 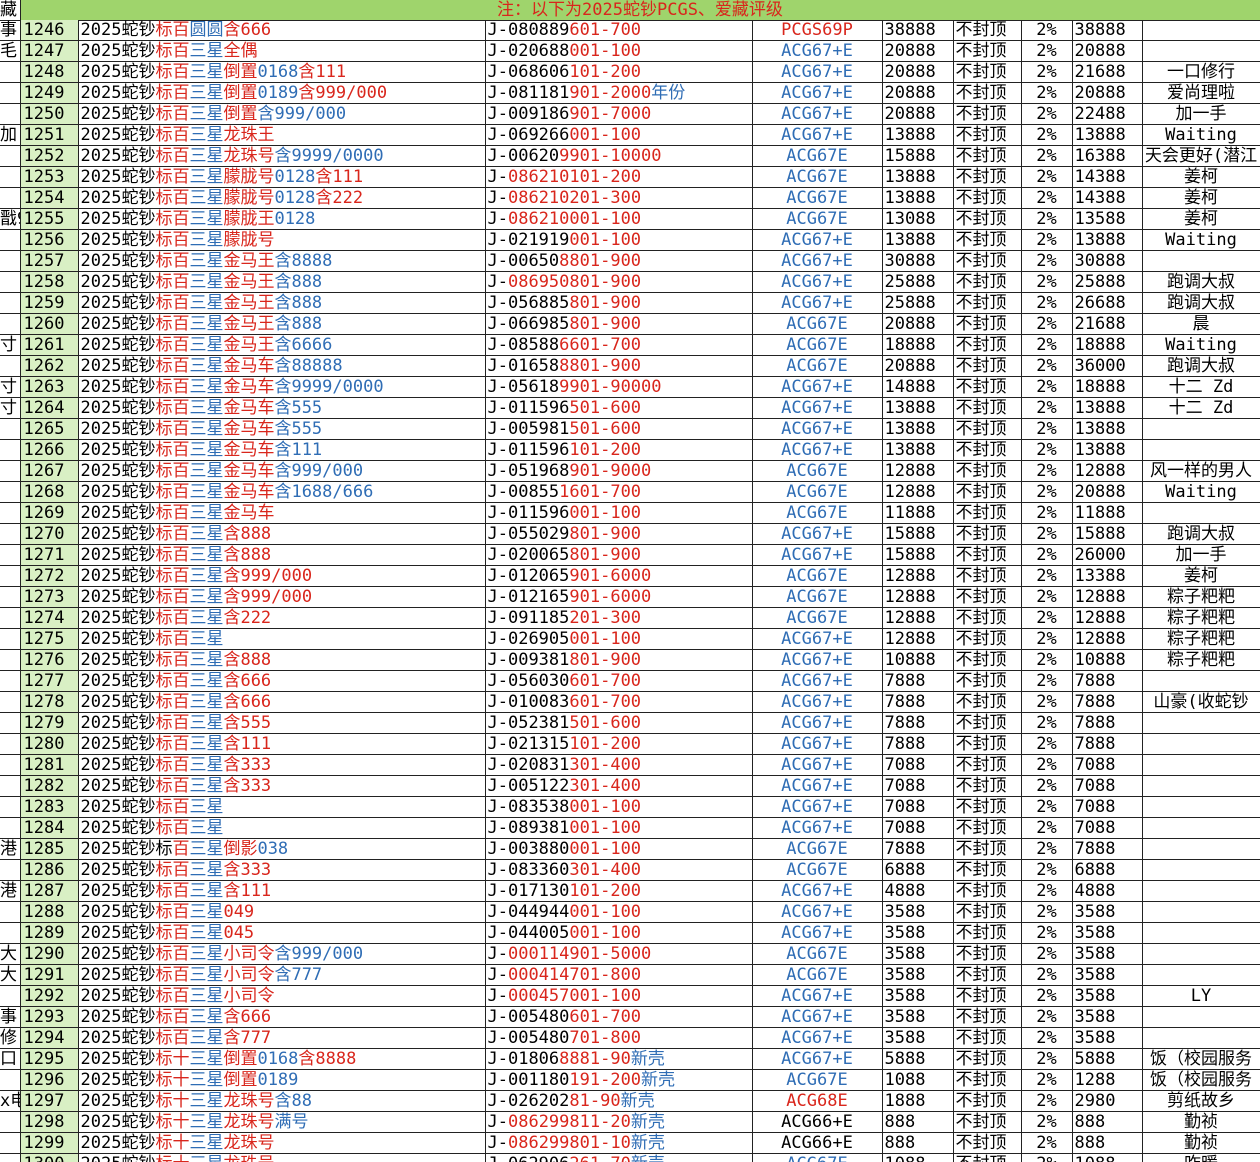 What do you see at coordinates (282, 282) in the screenshot?
I see `cell-item-name: 2025蛇钞标百三星金马王含888` at bounding box center [282, 282].